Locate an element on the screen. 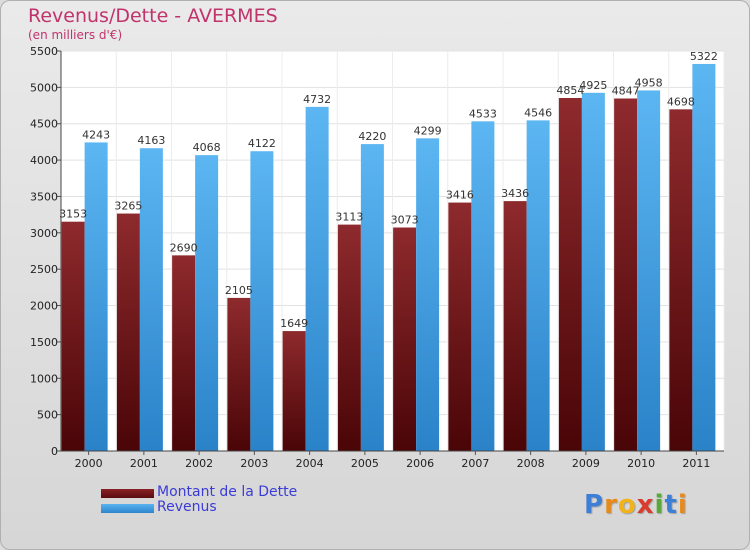  data-label-revenus: 4068 is located at coordinates (207, 147).